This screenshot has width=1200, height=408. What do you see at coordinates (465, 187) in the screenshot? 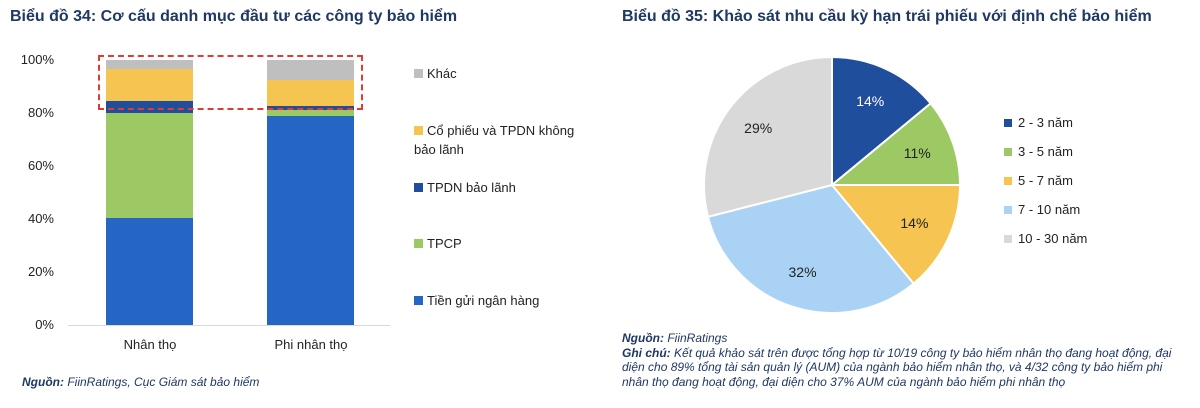
I see `legend-item: TPDN bảo lãnh` at bounding box center [465, 187].